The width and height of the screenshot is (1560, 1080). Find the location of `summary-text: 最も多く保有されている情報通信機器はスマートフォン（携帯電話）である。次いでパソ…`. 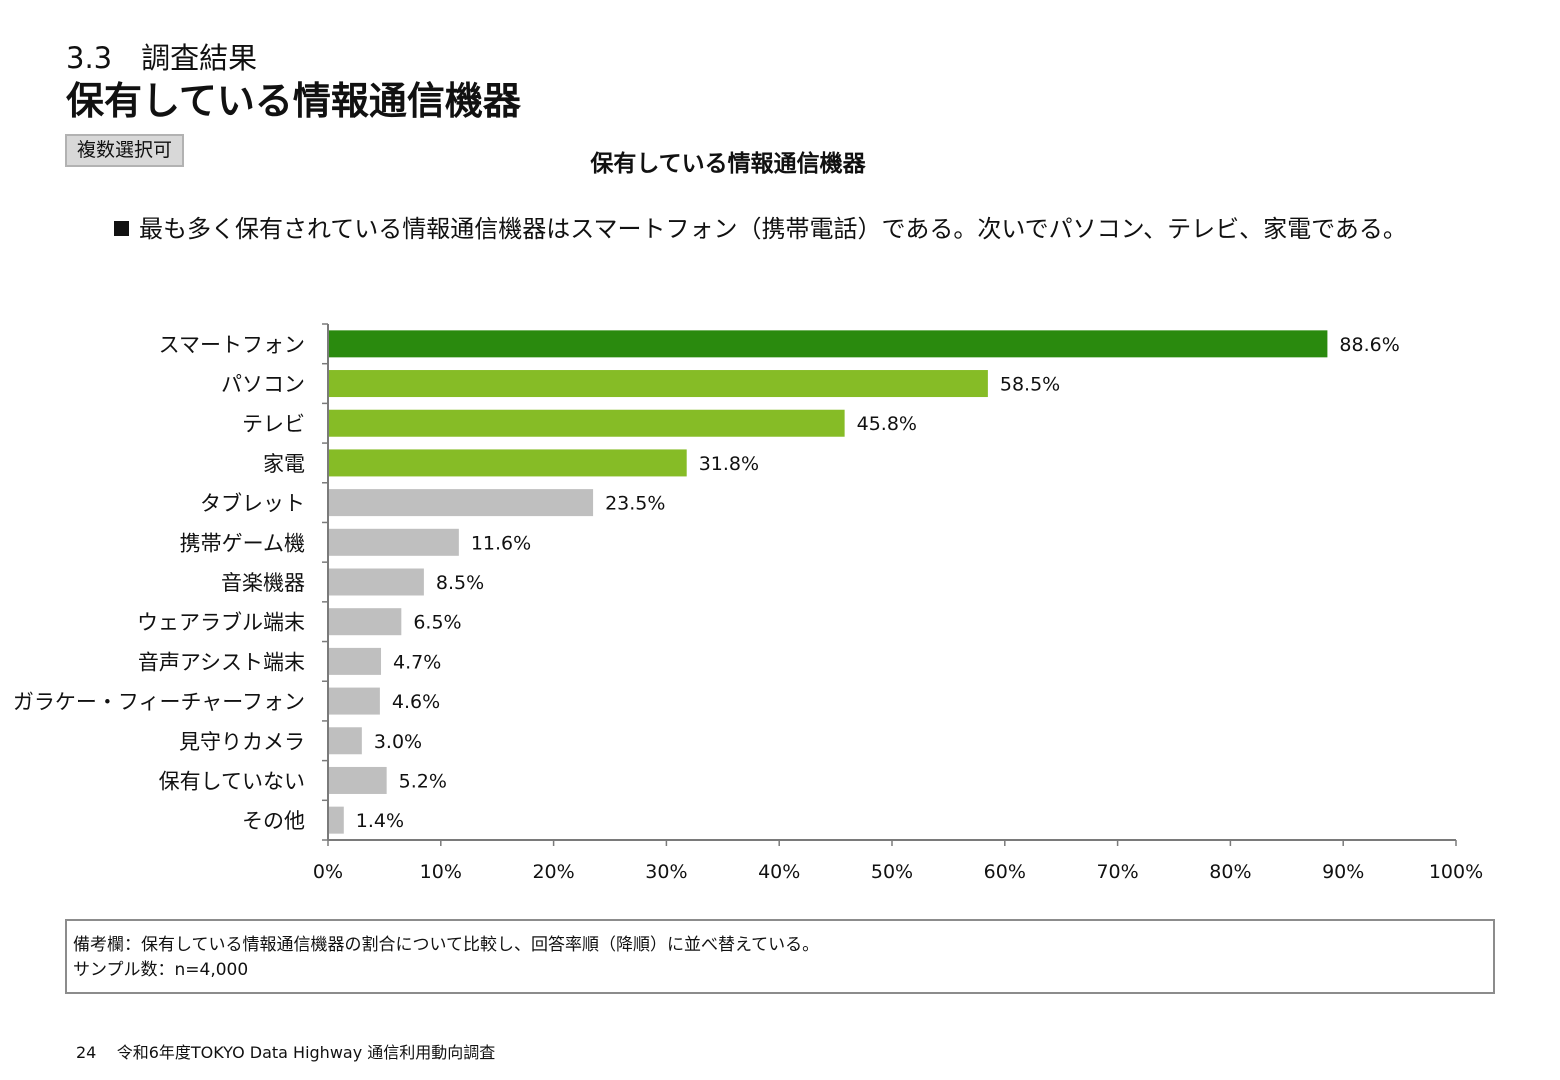

summary-text: 最も多く保有されている情報通信機器はスマートフォン（携帯電話）である。次いでパソ… is located at coordinates (773, 229).